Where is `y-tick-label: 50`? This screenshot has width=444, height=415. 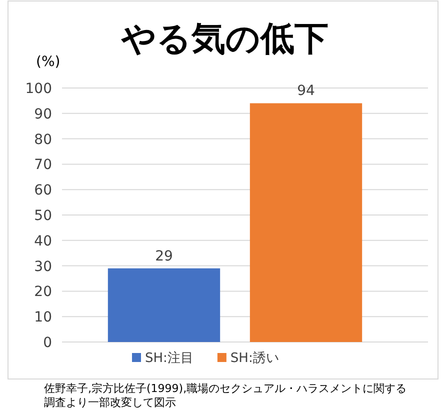 y-tick-label: 50 is located at coordinates (43, 216).